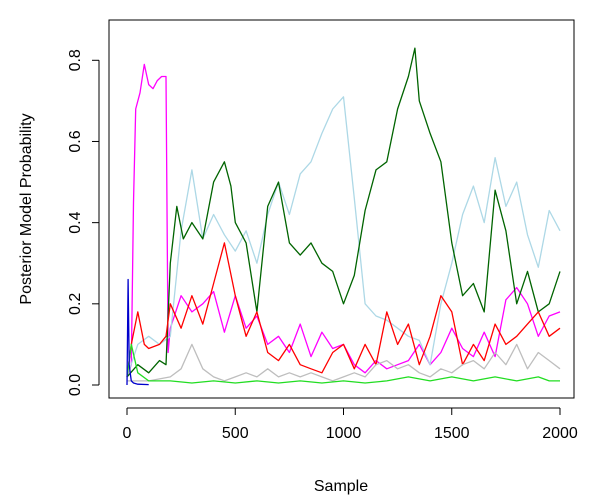  I want to click on y-tick-label: 0.8, so click(75, 60).